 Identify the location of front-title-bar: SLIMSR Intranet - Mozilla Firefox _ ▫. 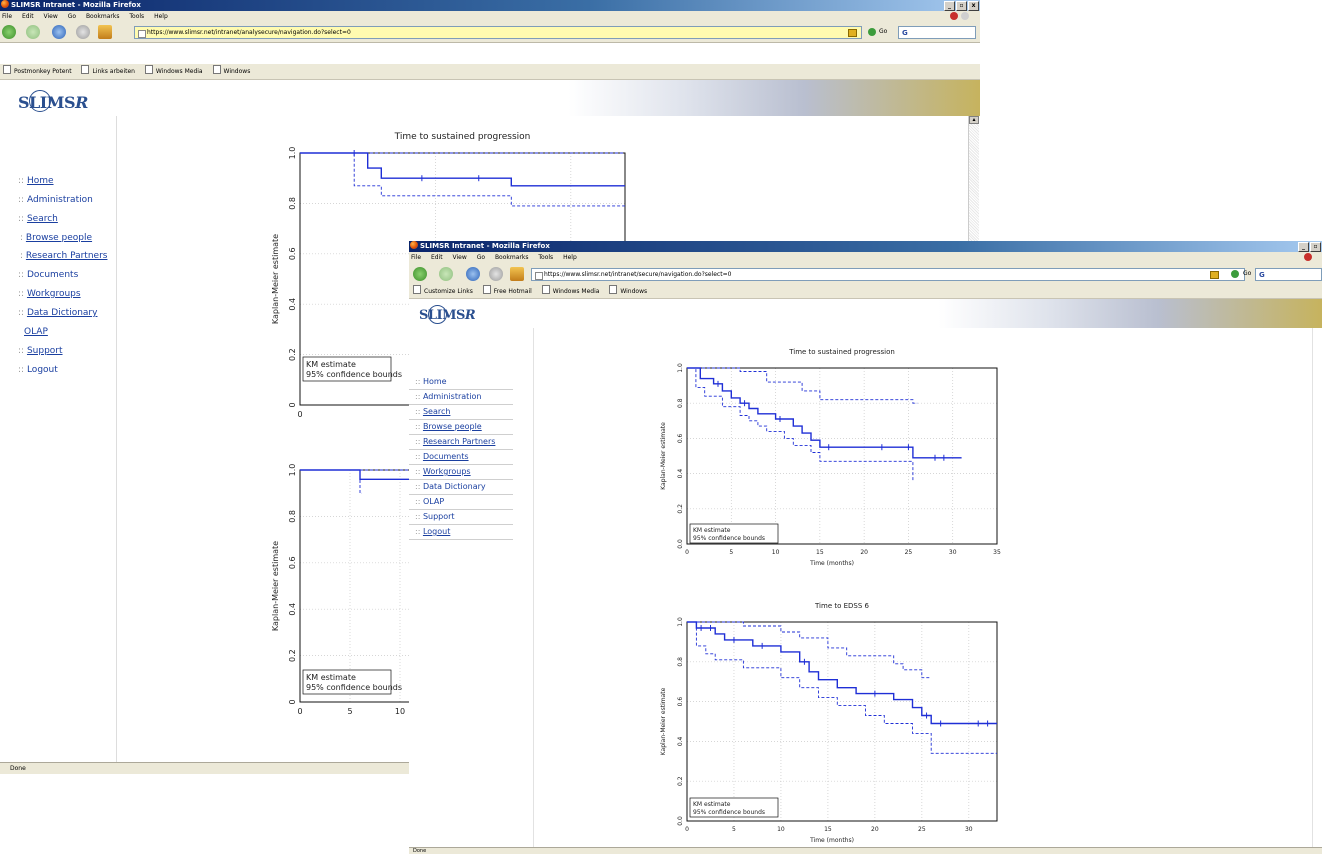
(865, 246).